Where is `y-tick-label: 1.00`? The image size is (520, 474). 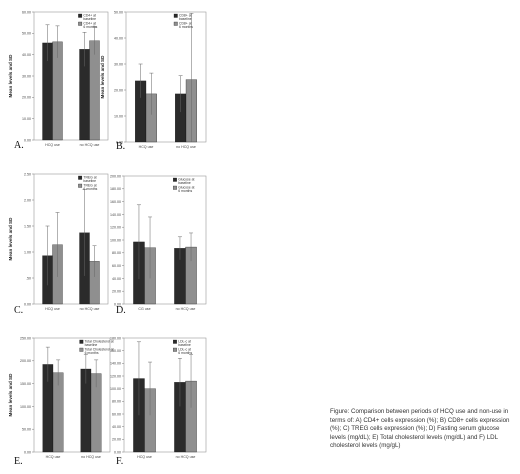 y-tick-label: 1.00 is located at coordinates (27, 252).